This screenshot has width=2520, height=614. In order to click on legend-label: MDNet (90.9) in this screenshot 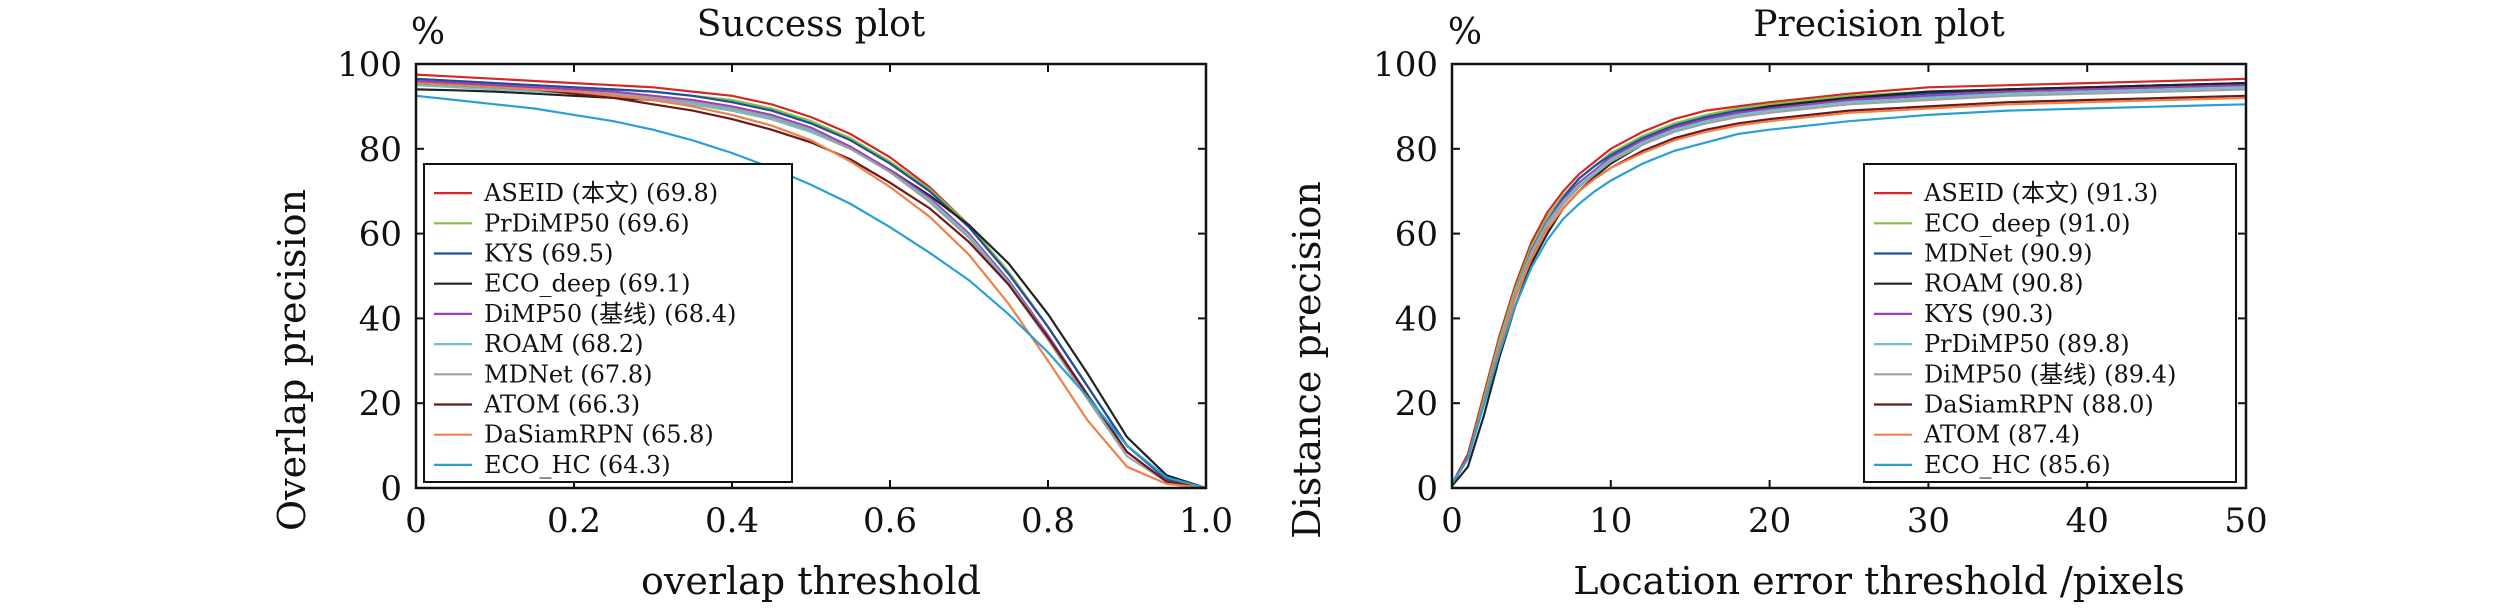, I will do `click(2008, 254)`.